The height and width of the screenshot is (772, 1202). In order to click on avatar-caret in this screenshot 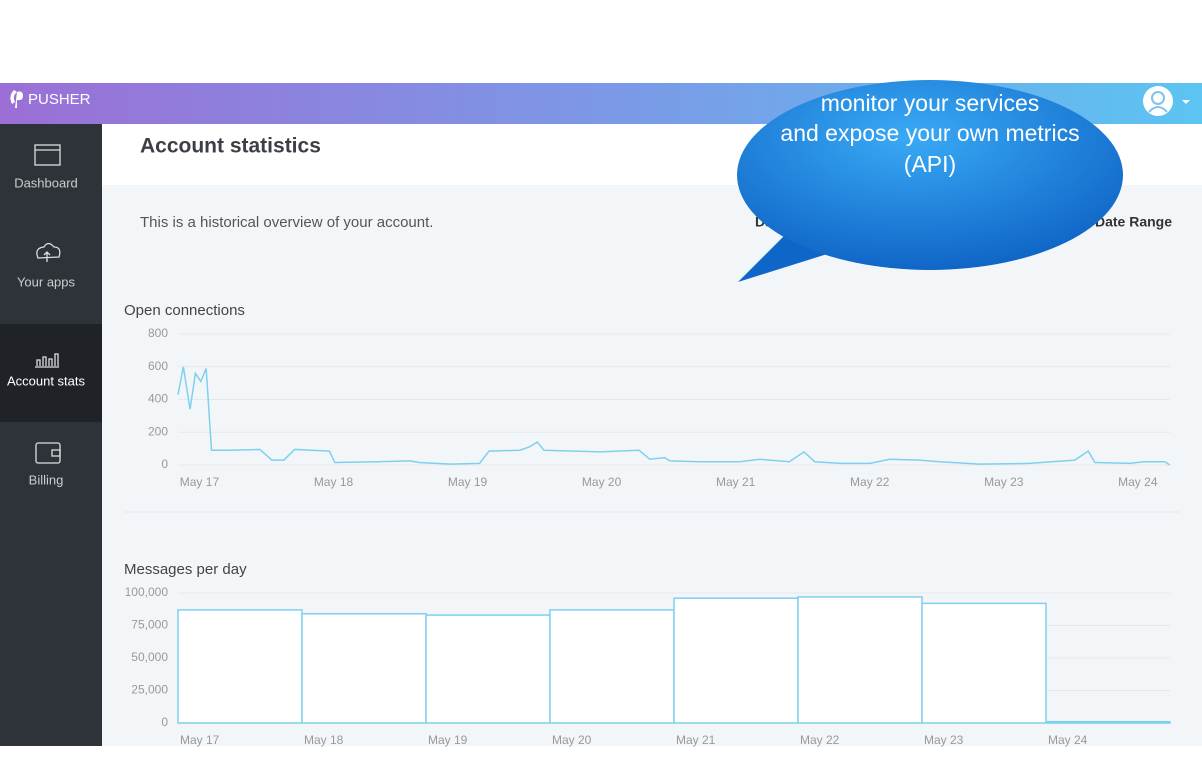, I will do `click(1186, 102)`.